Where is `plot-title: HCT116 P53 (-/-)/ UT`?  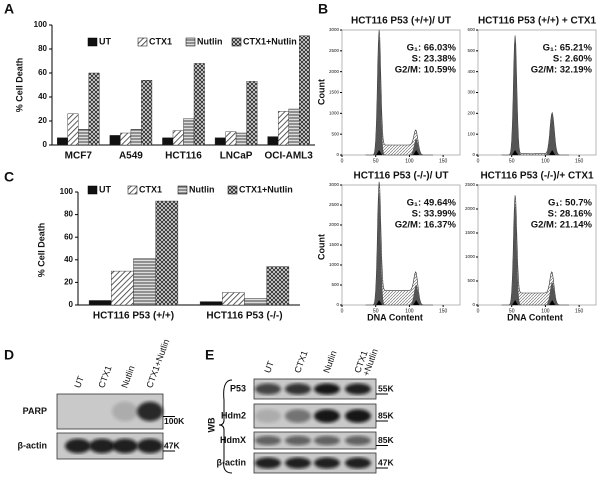 plot-title: HCT116 P53 (-/-)/ UT is located at coordinates (400, 176).